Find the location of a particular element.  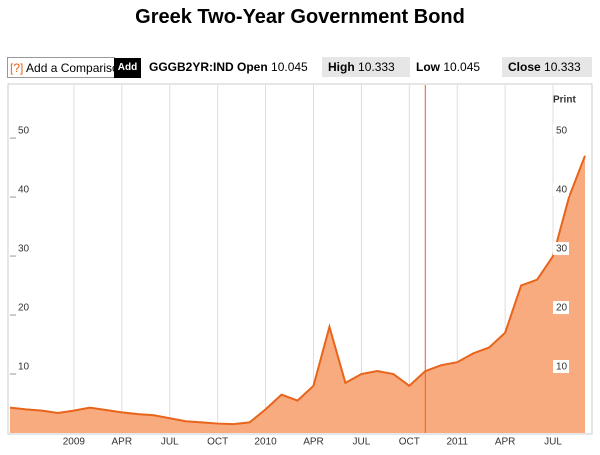

add-button: Add is located at coordinates (127, 68).